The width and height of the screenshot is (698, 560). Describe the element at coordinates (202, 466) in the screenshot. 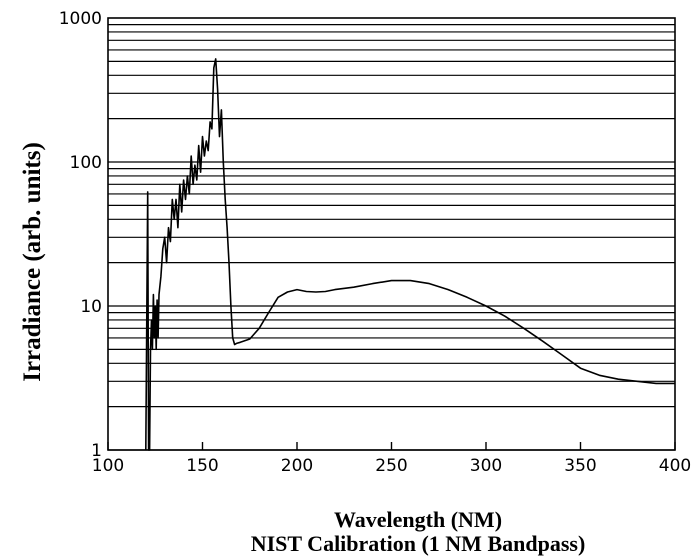

I see `x-tick-label: 150` at that location.